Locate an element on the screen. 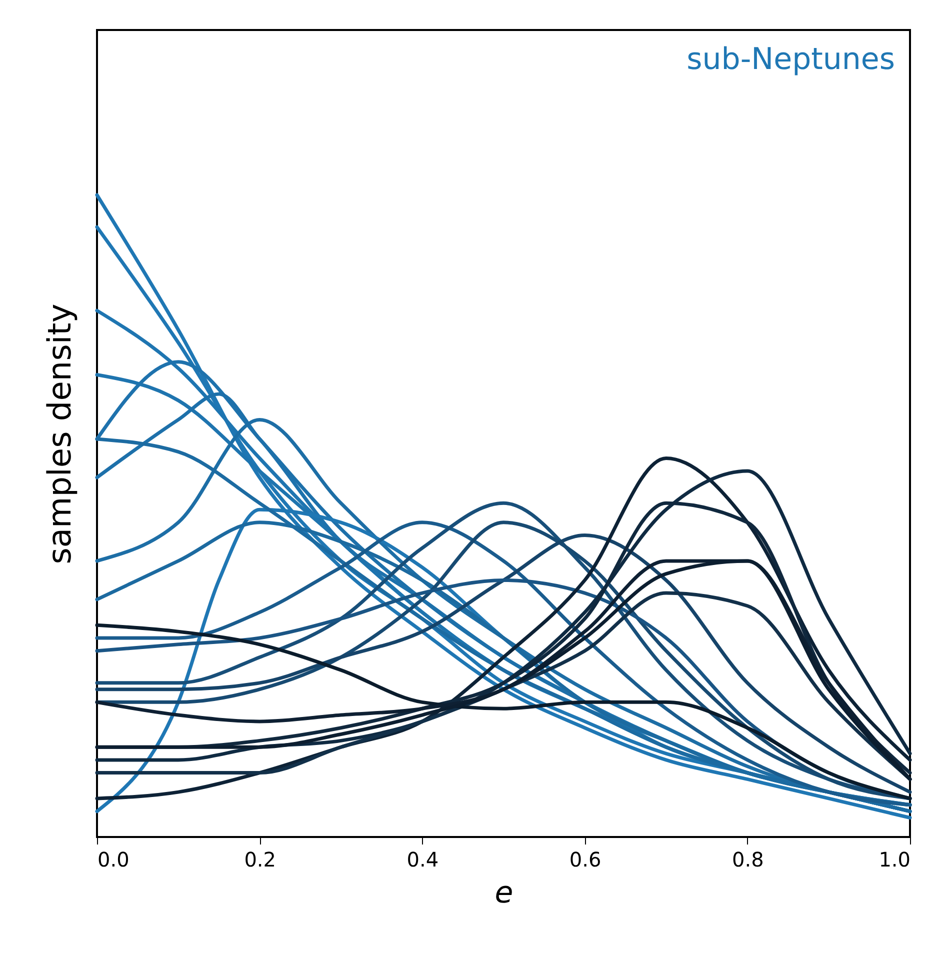  x-tick-label: 0.4 is located at coordinates (422, 860).